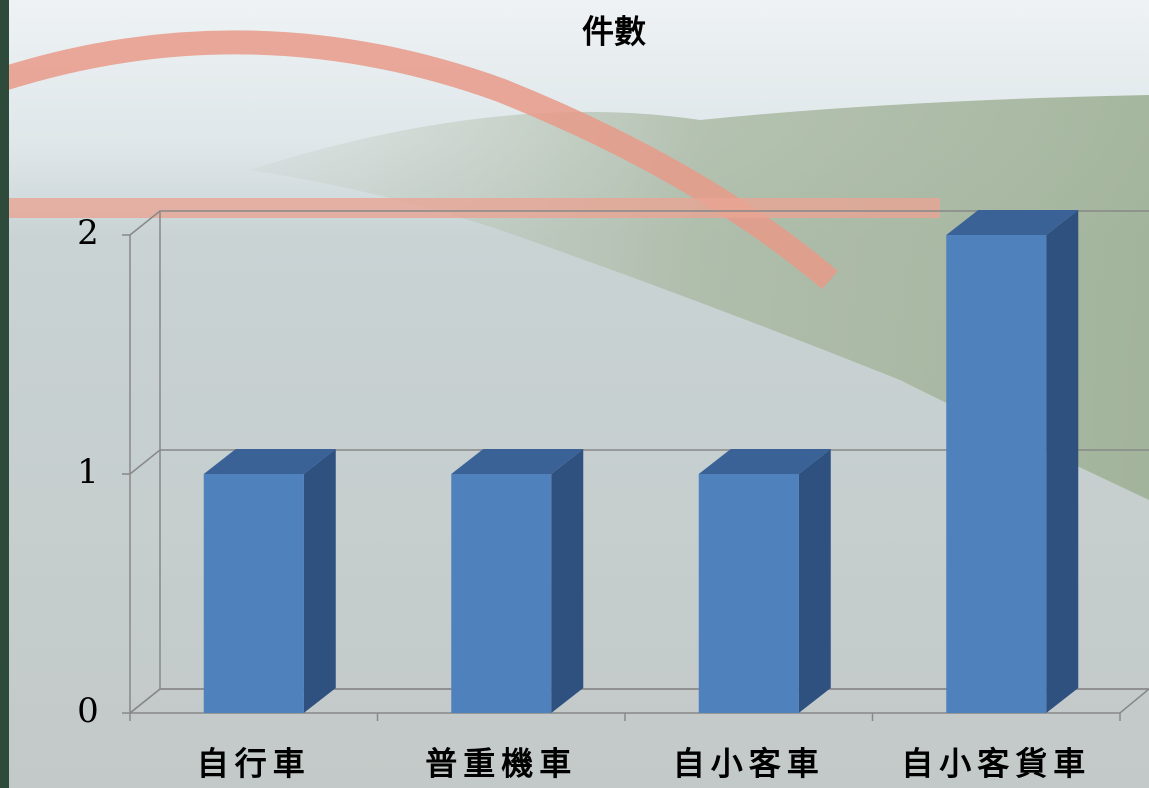  What do you see at coordinates (614, 32) in the screenshot?
I see `chart-title: 件數` at bounding box center [614, 32].